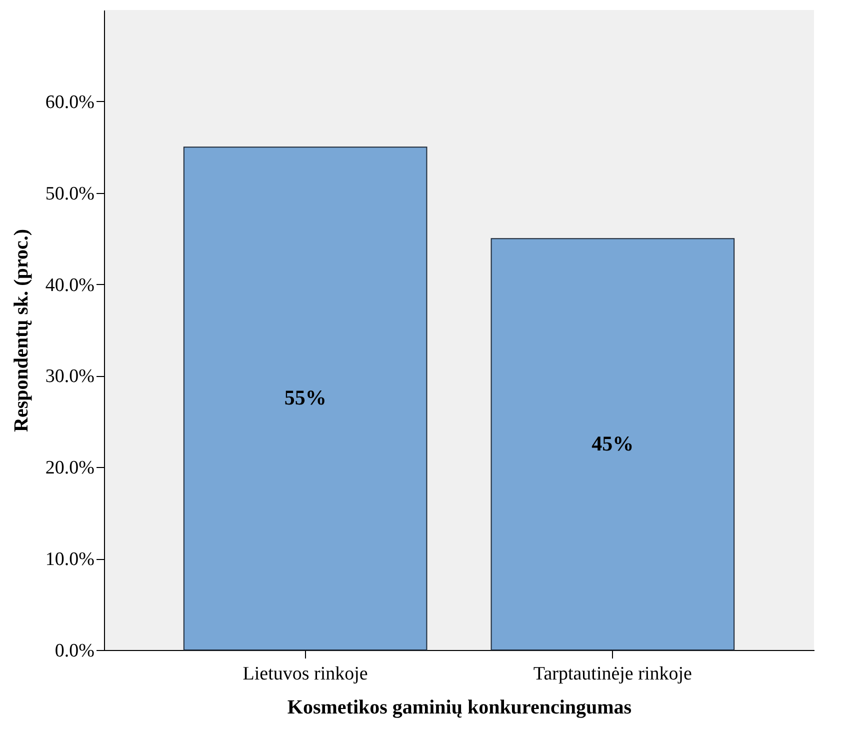 Image resolution: width=841 pixels, height=745 pixels. Describe the element at coordinates (74, 651) in the screenshot. I see `y-tick-label: 0.0%` at that location.